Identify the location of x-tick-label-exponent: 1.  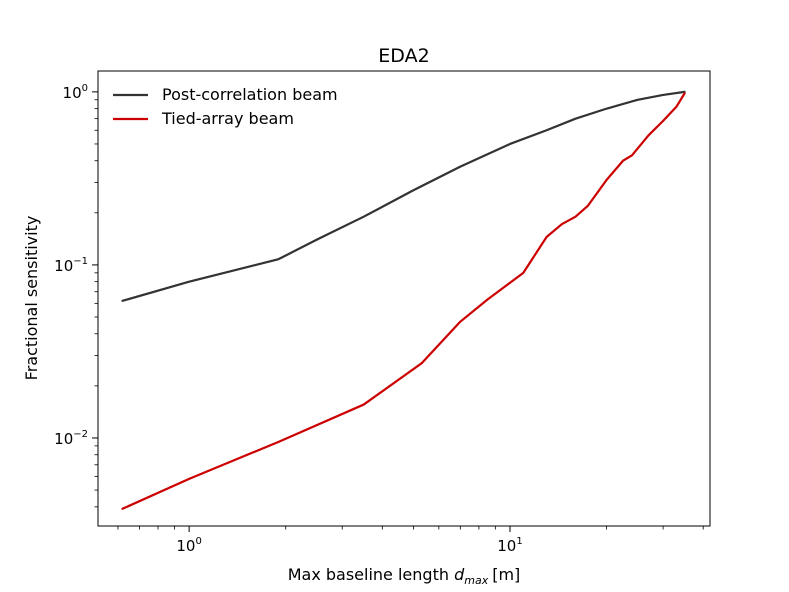
(519, 541).